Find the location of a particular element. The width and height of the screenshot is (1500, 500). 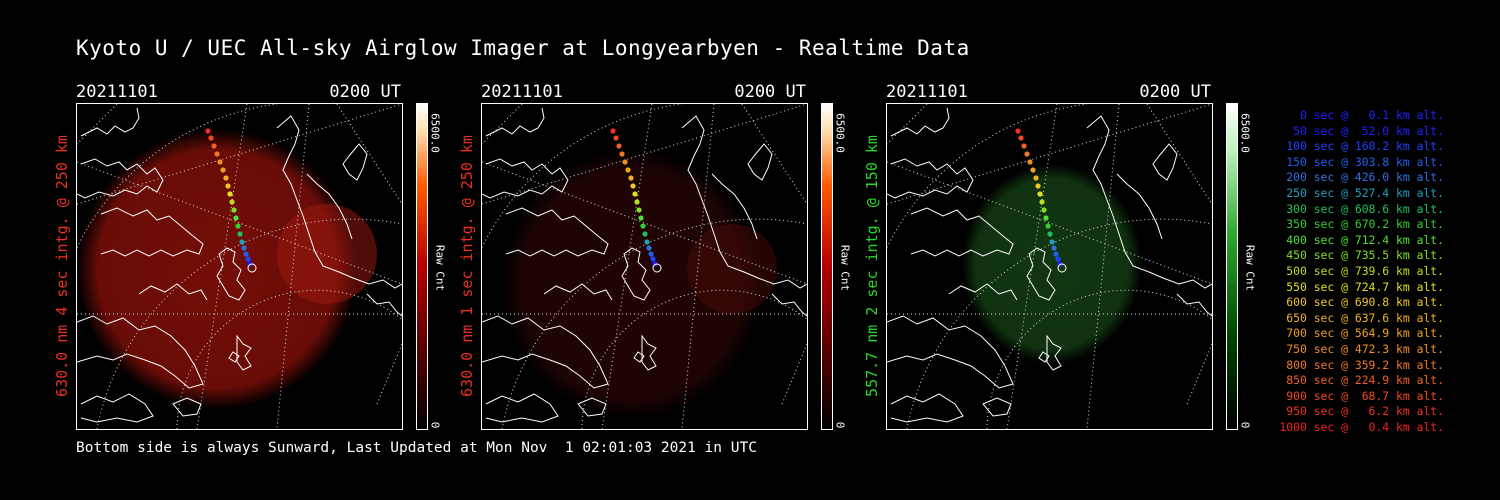

panel-2-colorbar-min: 0 is located at coordinates (840, 425).